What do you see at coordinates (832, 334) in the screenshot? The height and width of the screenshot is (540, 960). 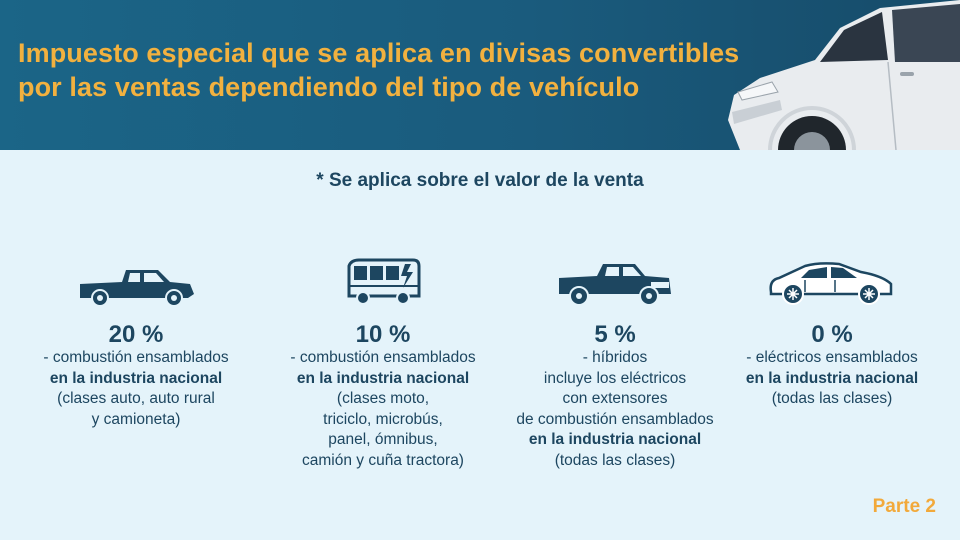 I see `percent-value: 0 %` at bounding box center [832, 334].